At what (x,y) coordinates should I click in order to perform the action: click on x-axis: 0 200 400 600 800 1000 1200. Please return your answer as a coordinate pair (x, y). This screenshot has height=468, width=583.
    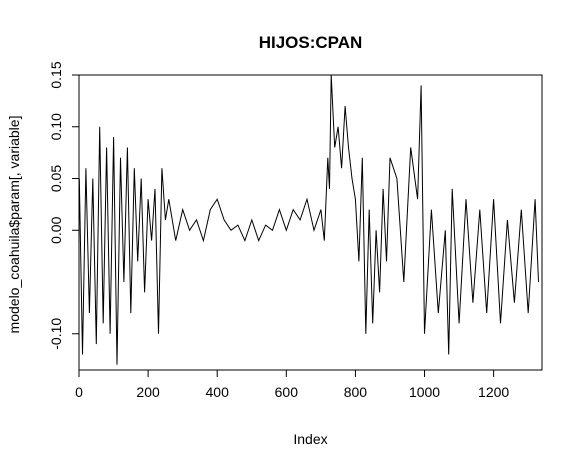
    Looking at the image, I should click on (292, 384).